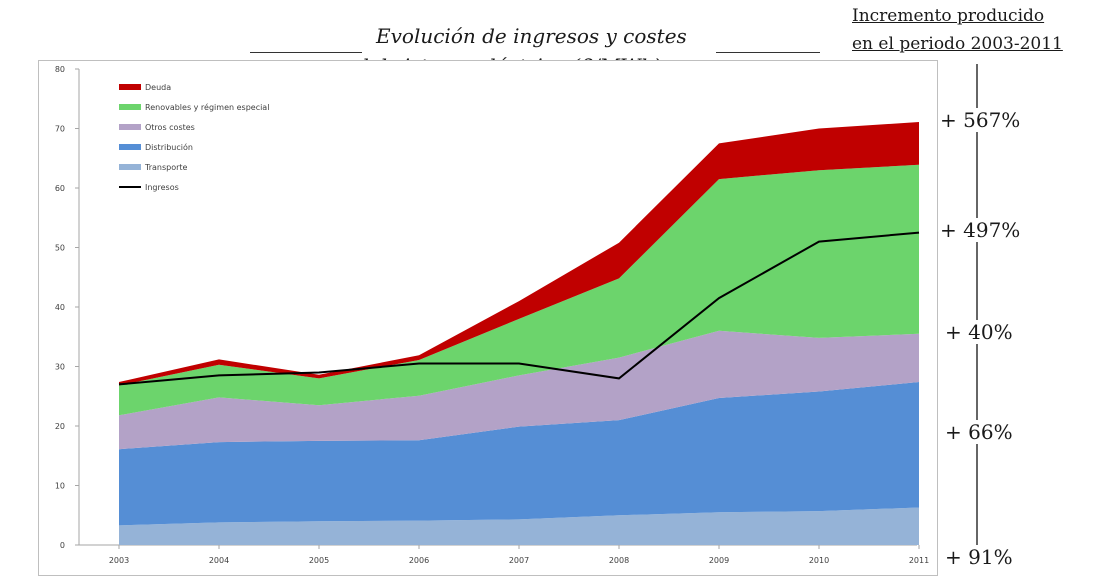  What do you see at coordinates (768, 52) in the screenshot?
I see `title-rule-right` at bounding box center [768, 52].